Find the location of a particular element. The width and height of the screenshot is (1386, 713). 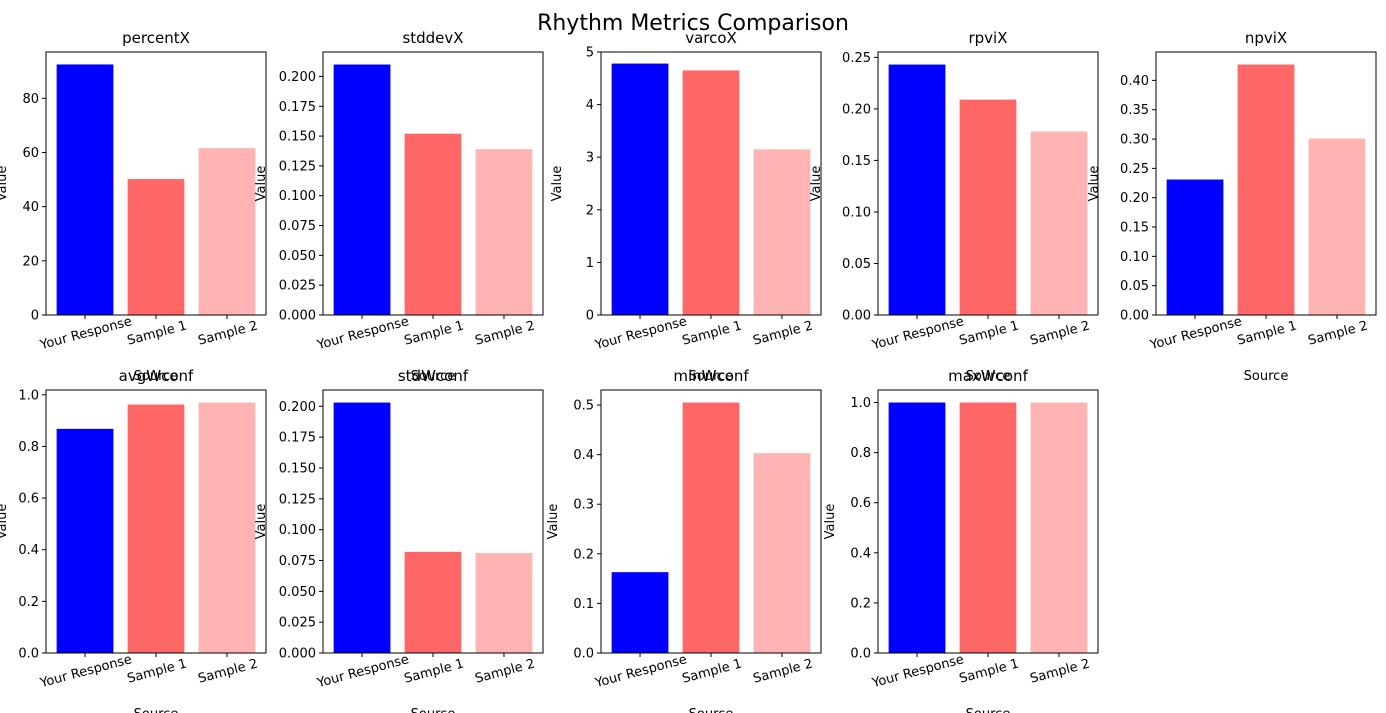

ytick-label: 60 is located at coordinates (30, 153).